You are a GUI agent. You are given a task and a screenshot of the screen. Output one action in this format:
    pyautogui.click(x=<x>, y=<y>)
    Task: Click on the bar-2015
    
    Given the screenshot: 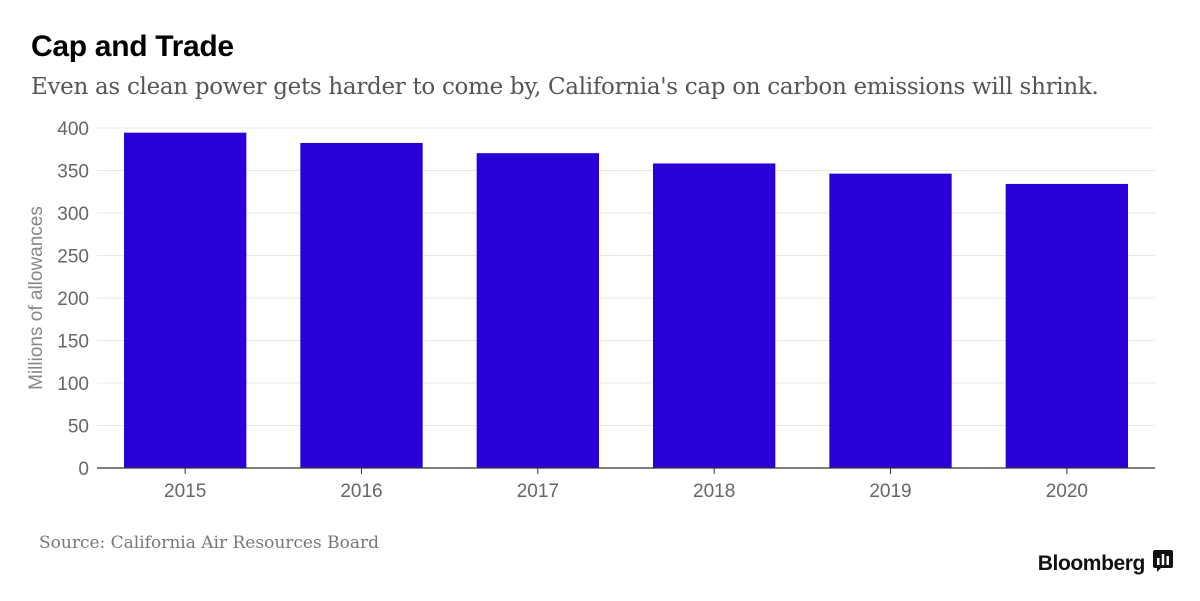 What is the action you would take?
    pyautogui.click(x=185, y=300)
    